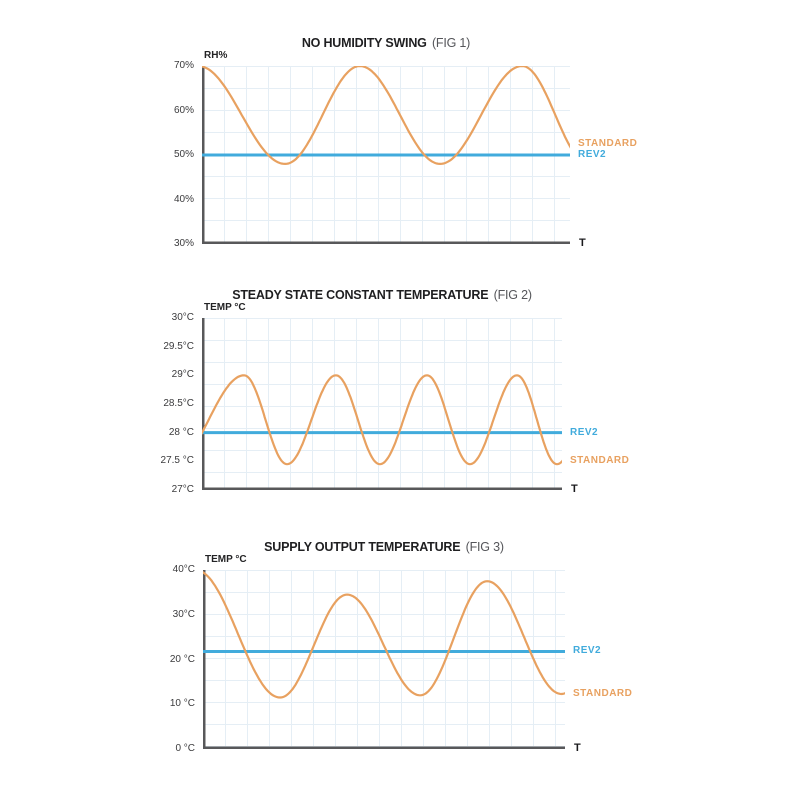 The width and height of the screenshot is (800, 800). Describe the element at coordinates (181, 432) in the screenshot. I see `y-tick-label: 28 °C` at that location.